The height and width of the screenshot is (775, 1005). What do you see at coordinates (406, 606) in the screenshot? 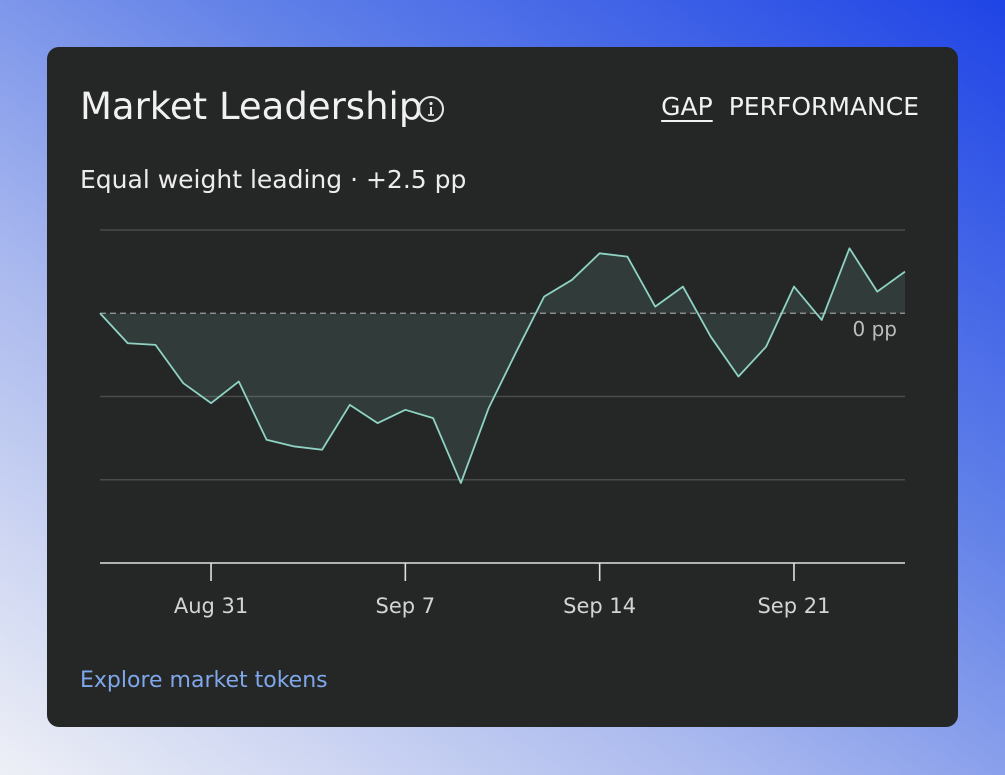
I see `x-tick-label: Sep 7` at bounding box center [406, 606].